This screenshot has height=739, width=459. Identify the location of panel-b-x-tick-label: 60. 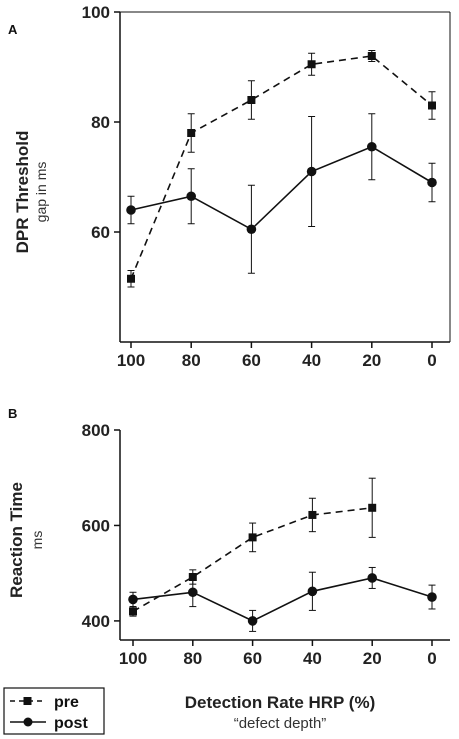
(252, 658).